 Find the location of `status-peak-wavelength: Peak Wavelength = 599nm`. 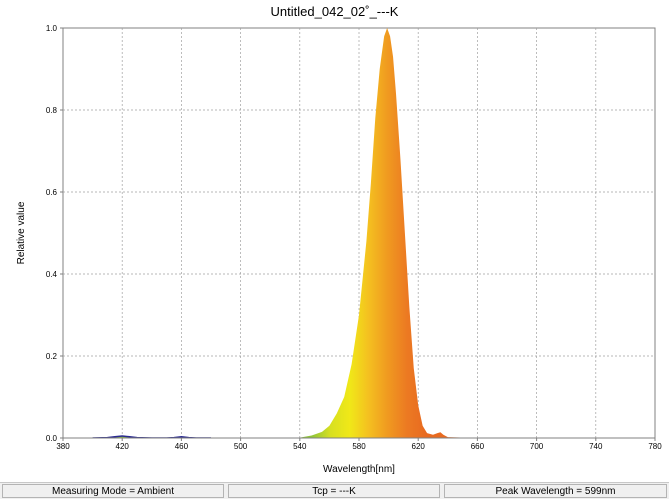

status-peak-wavelength: Peak Wavelength = 599nm is located at coordinates (555, 491).